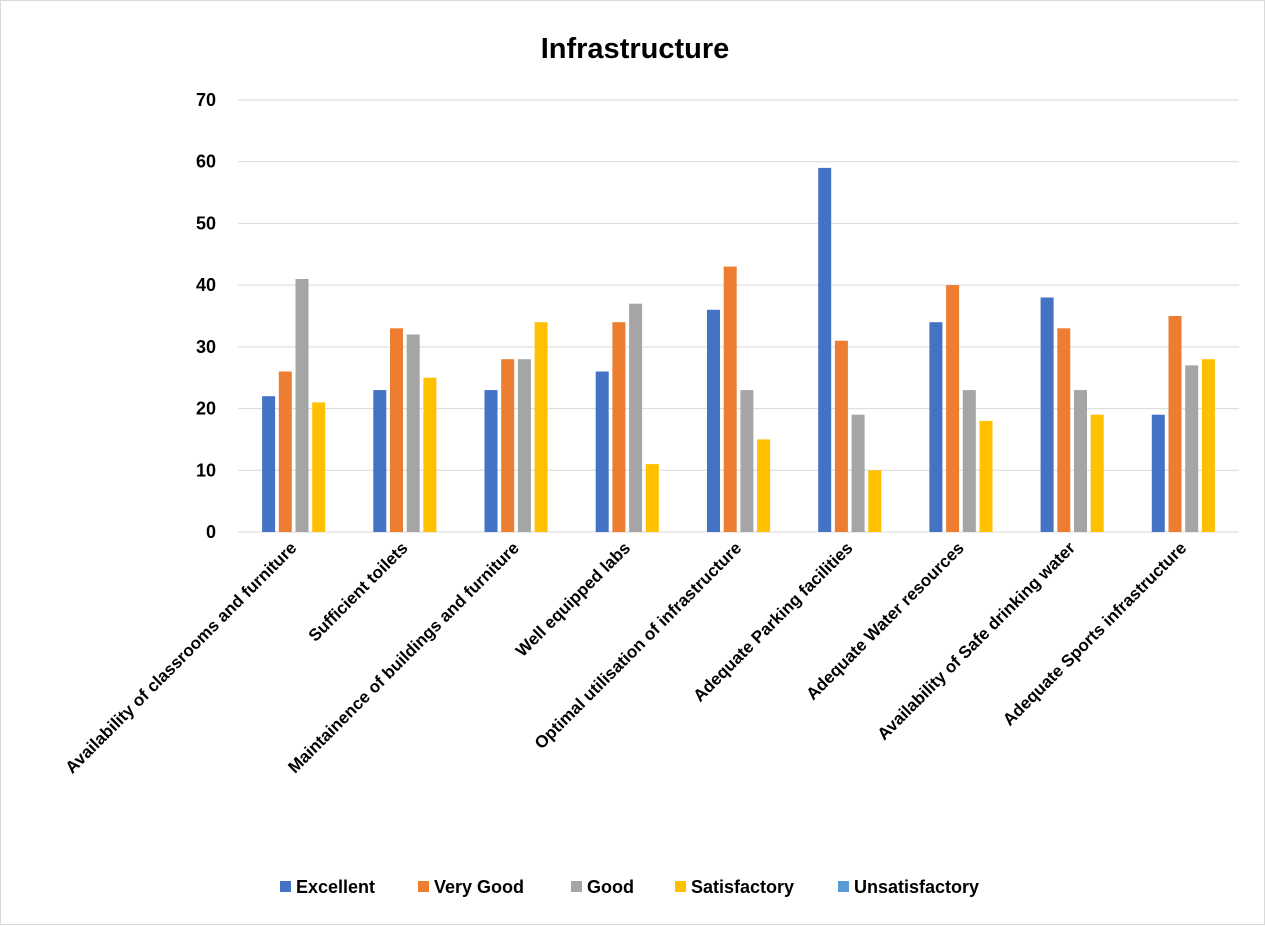  I want to click on x-tick-label: Well equipped labs, so click(573, 599).